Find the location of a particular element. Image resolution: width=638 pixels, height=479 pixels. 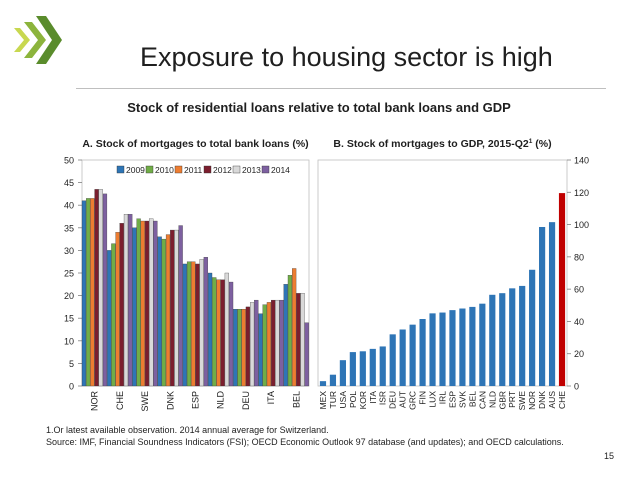

chart-b-ytick-label: 40 is located at coordinates (579, 322).